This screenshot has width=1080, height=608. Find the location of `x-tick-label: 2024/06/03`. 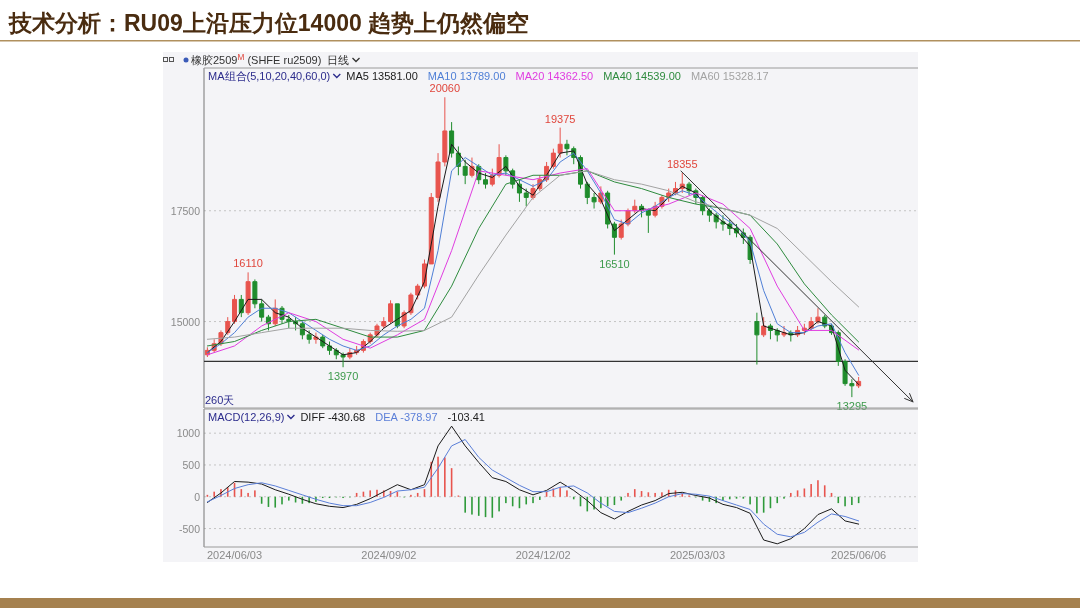

x-tick-label: 2024/06/03 is located at coordinates (235, 555).